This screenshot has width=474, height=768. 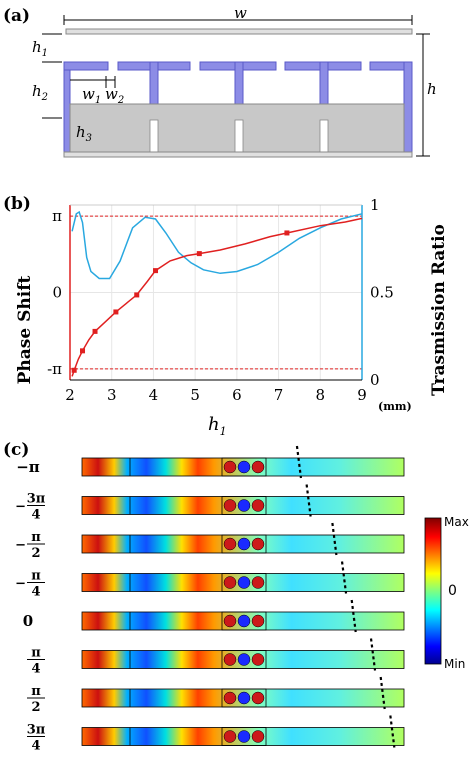 I want to click on dim-h2: h2, so click(x=47, y=100).